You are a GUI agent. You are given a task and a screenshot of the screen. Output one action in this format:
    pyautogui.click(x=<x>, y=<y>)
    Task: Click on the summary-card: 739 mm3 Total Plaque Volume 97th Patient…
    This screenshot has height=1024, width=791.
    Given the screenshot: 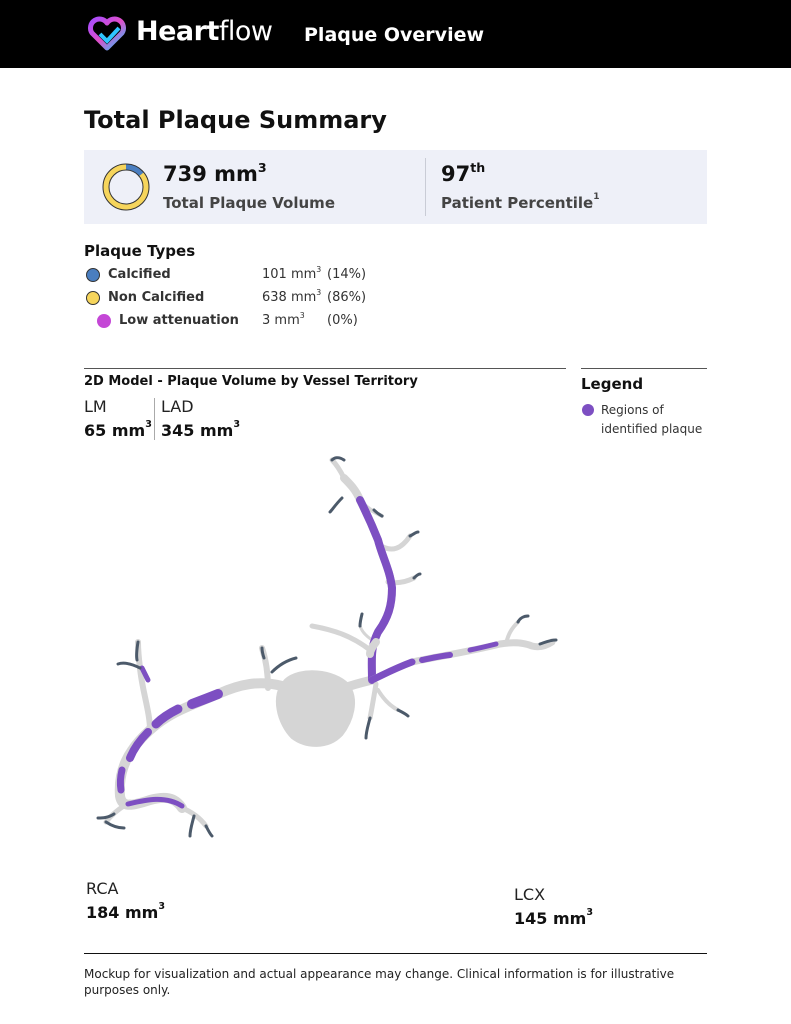 What is the action you would take?
    pyautogui.click(x=395, y=187)
    